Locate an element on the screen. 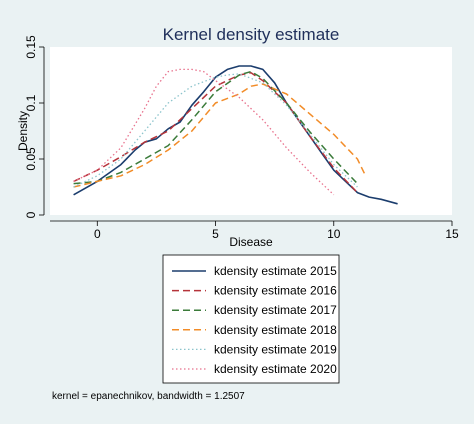 The height and width of the screenshot is (424, 474). x-axis-title: Disease is located at coordinates (251, 242).